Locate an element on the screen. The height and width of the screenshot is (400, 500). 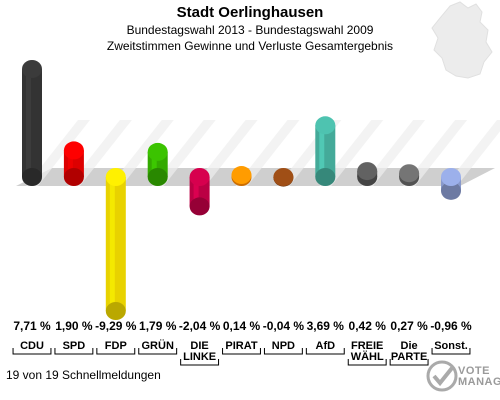
logo-text: VOTE MANAGER is located at coordinates (479, 377).